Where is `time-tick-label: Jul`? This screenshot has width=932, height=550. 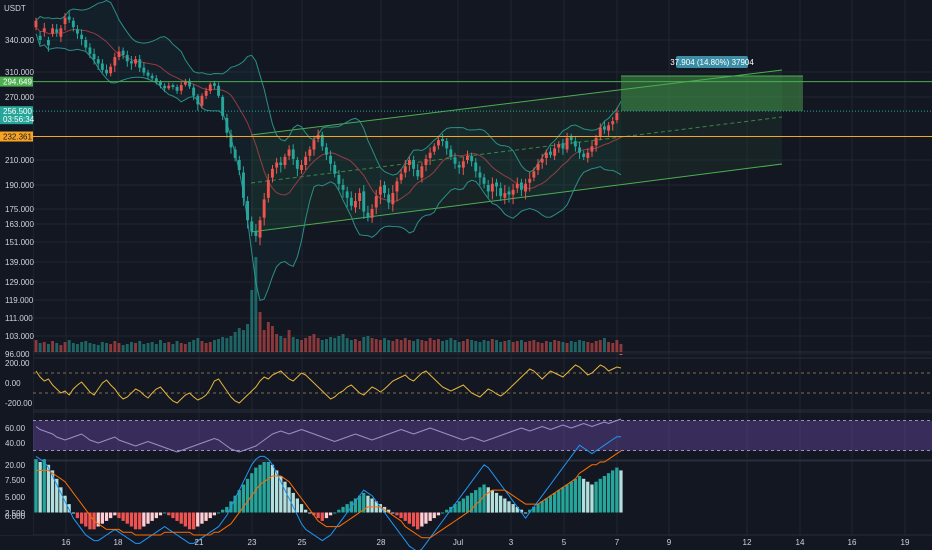
time-tick-label: Jul is located at coordinates (458, 542).